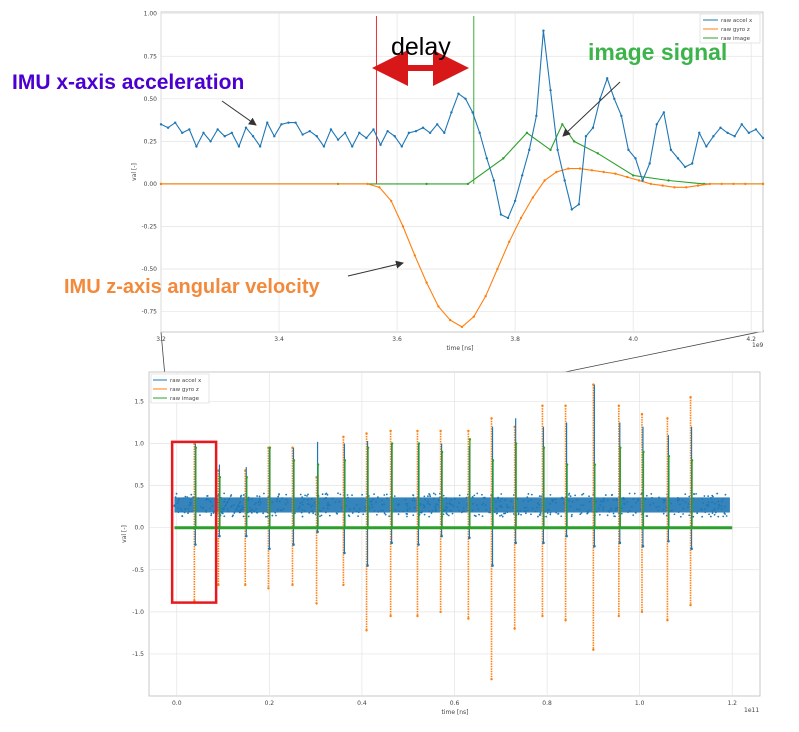 This screenshot has height=732, width=799. I want to click on ov-legend-accel-label: raw accel x, so click(186, 381).